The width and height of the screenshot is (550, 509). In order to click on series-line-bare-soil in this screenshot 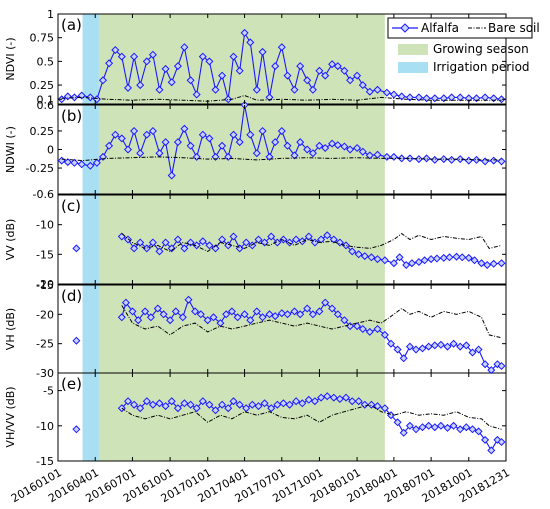, I will do `click(281, 159)`.